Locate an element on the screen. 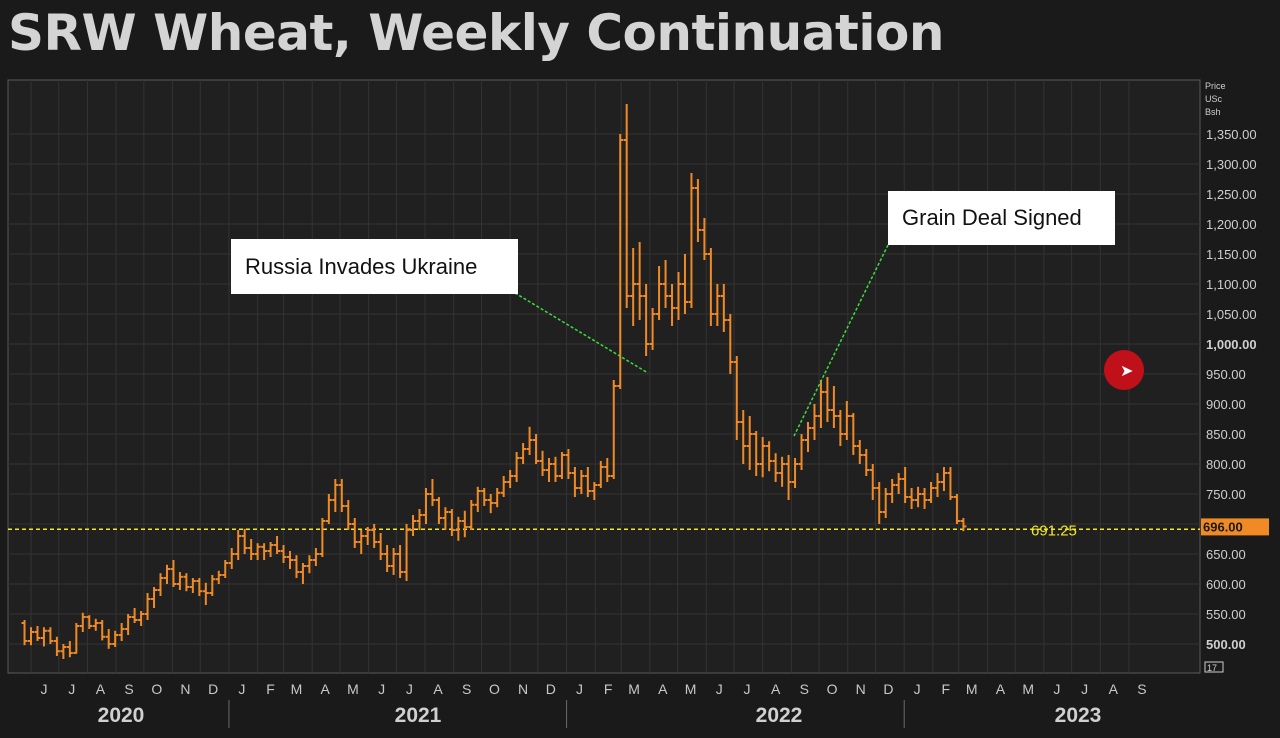 The image size is (1280, 738). y-tick-label: 1,100.00 is located at coordinates (1231, 284).